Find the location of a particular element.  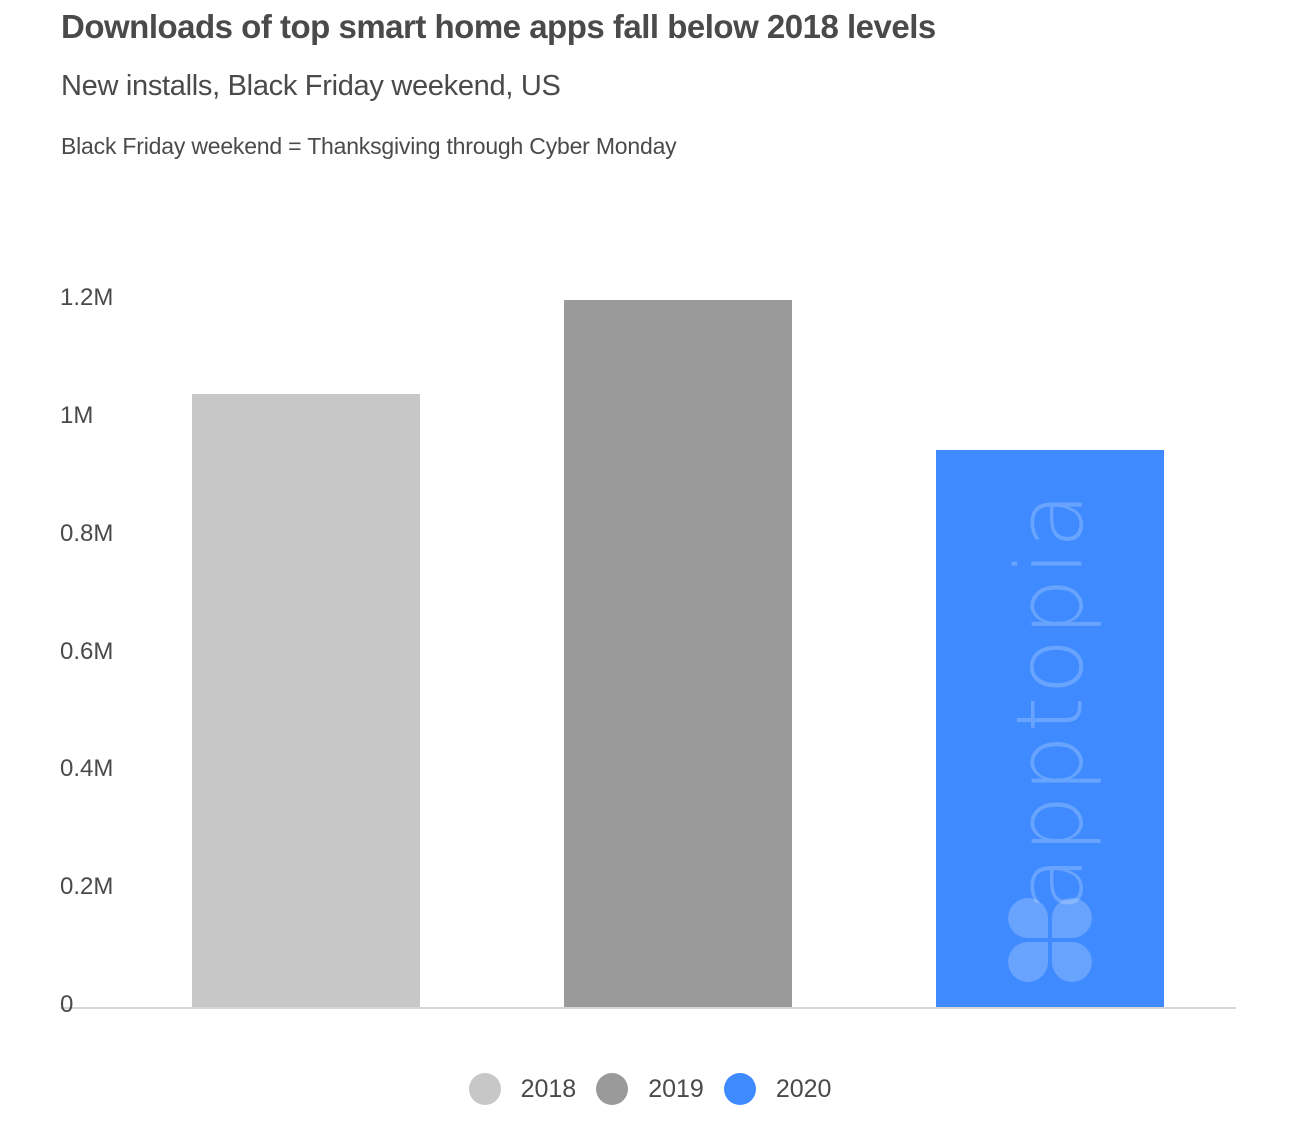

y-tick-label: 0 is located at coordinates (67, 1004).